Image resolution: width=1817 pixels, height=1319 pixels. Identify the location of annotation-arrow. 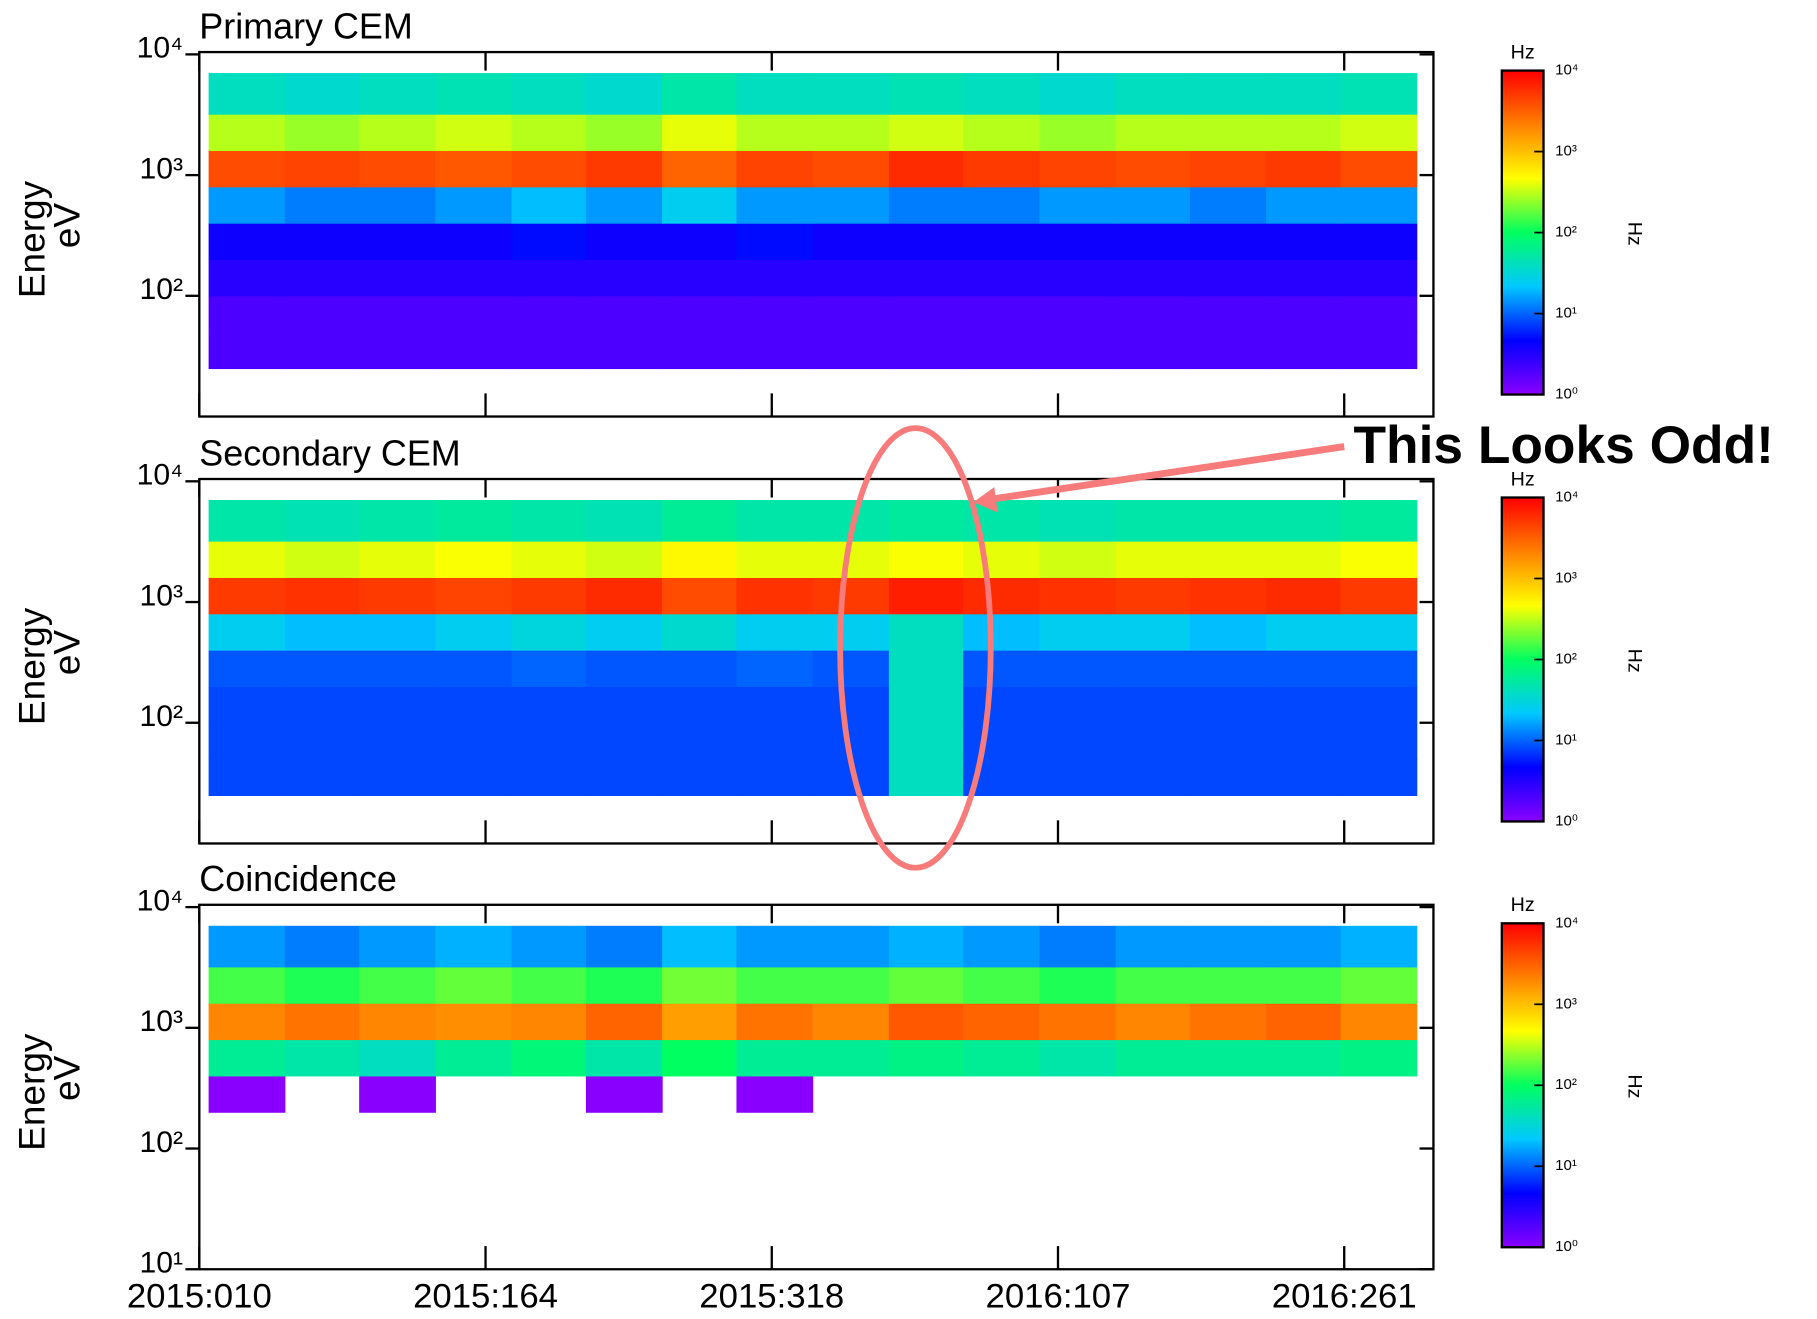
(1165, 473).